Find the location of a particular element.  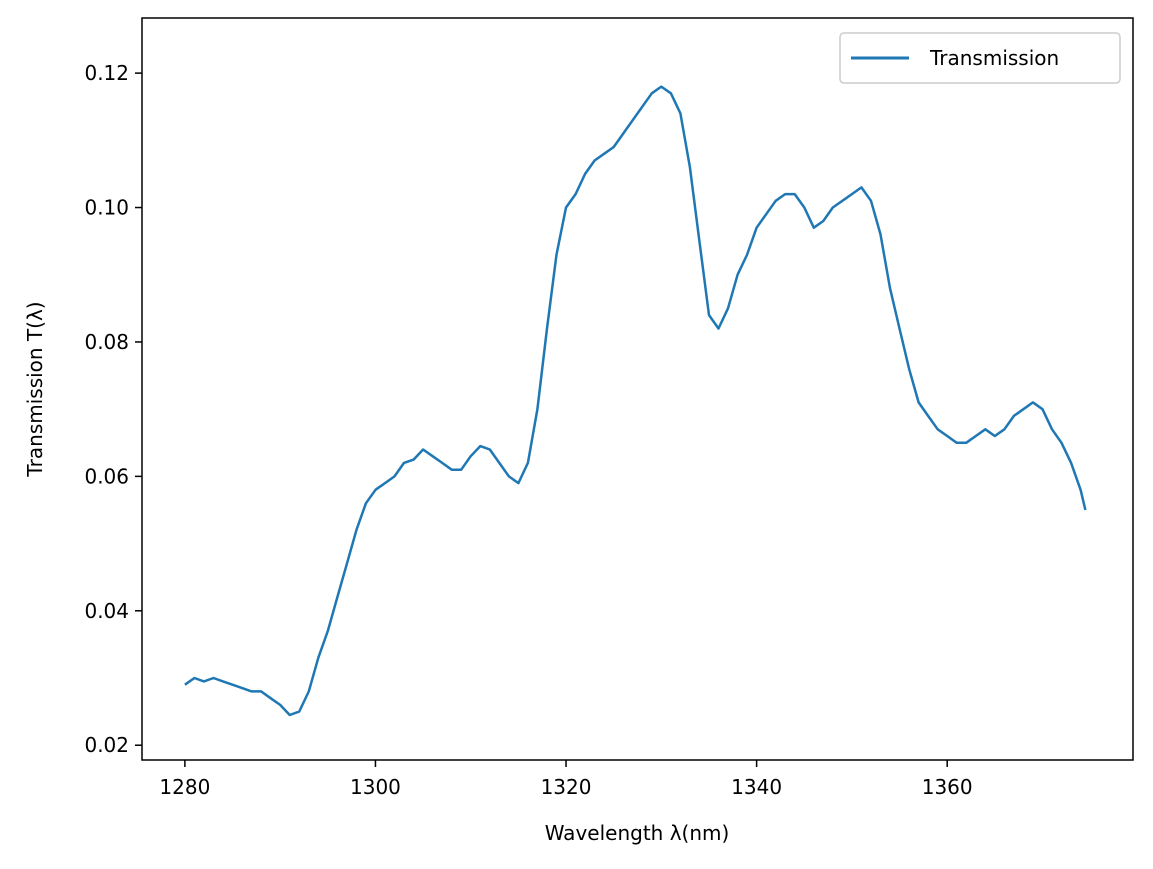

x-axis-title: Wavelength λ(nm) is located at coordinates (637, 833).